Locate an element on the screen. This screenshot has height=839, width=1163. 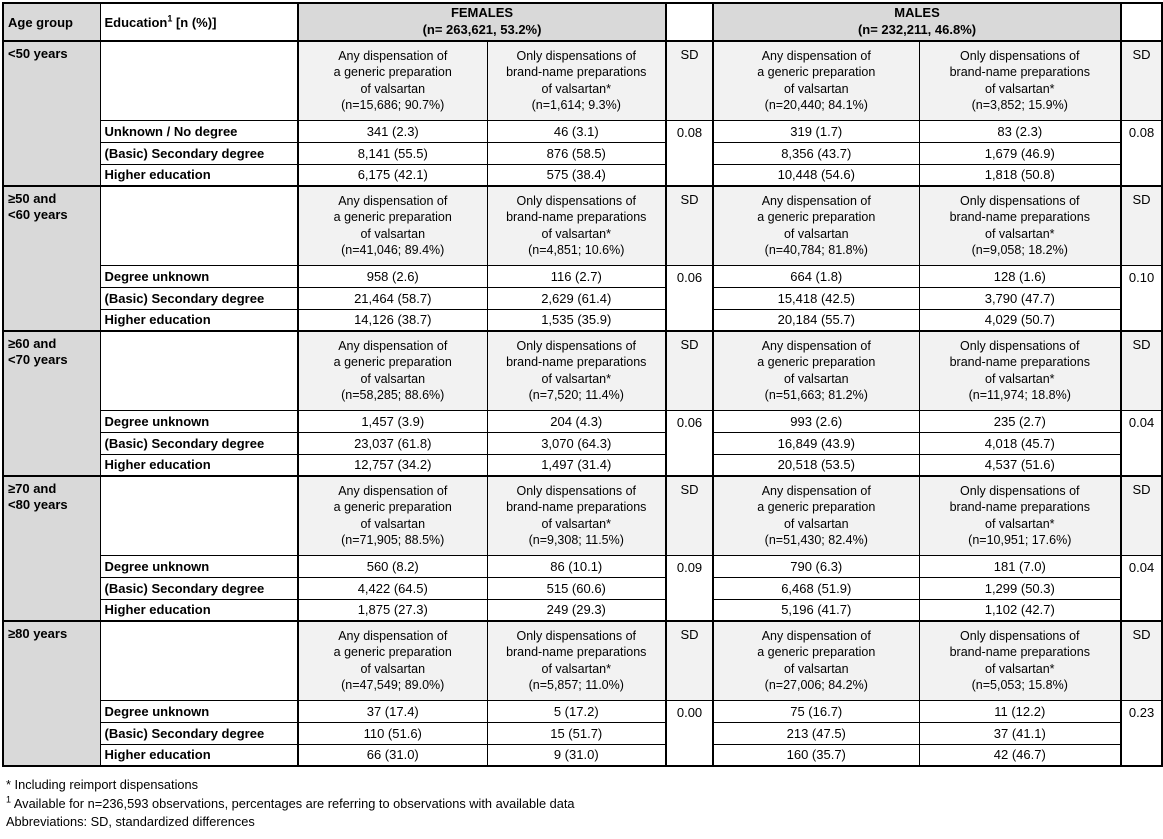
value-male-brand: 1,102 (42.7) is located at coordinates (1020, 610).